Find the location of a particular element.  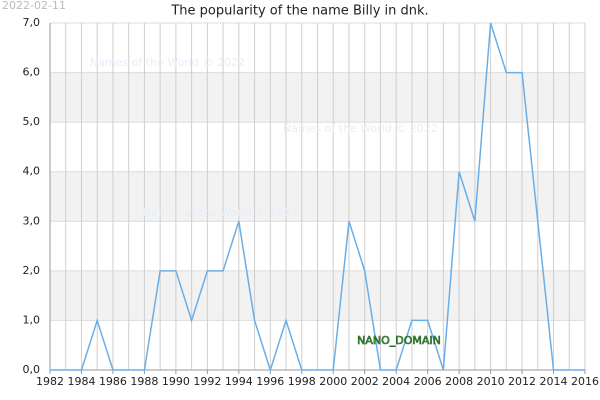

x-tick-label: 1988 is located at coordinates (144, 381).